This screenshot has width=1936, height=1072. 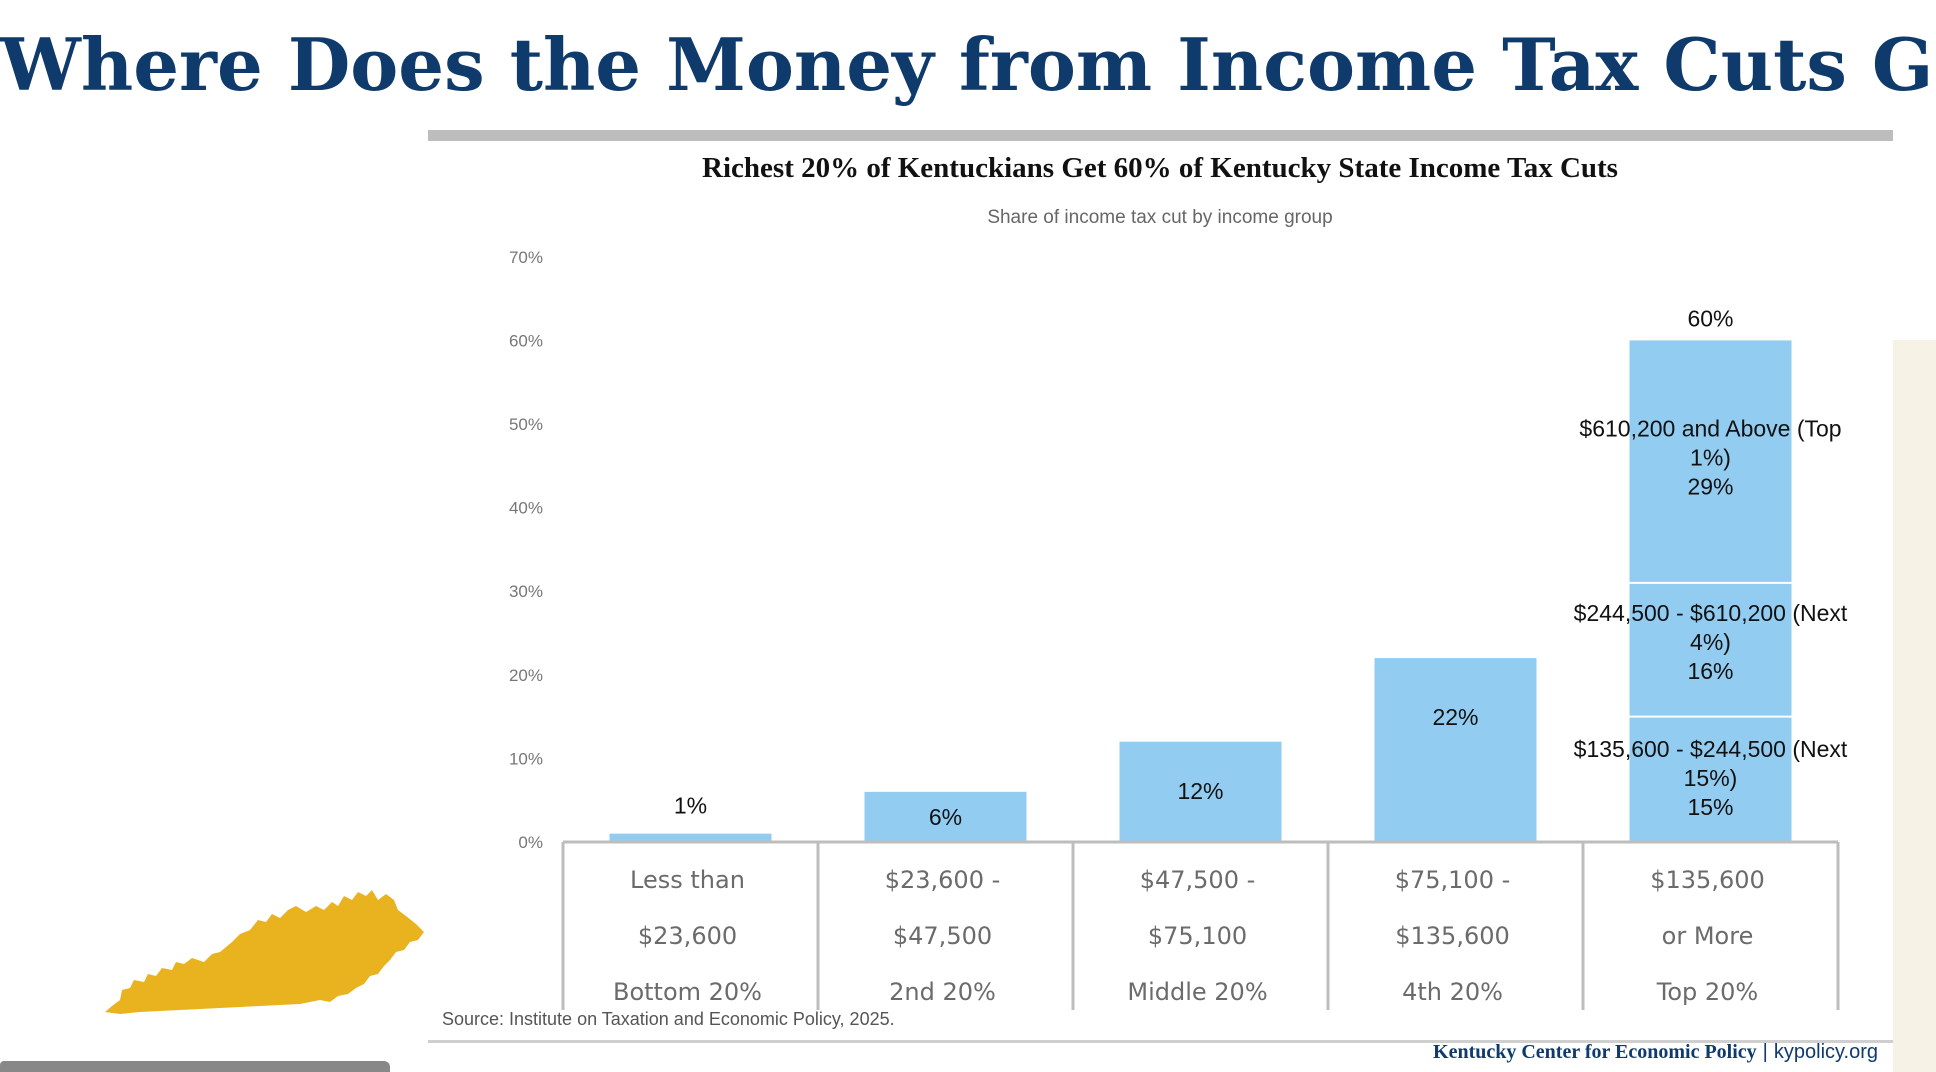 What do you see at coordinates (1710, 671) in the screenshot?
I see `segment-label: 16%` at bounding box center [1710, 671].